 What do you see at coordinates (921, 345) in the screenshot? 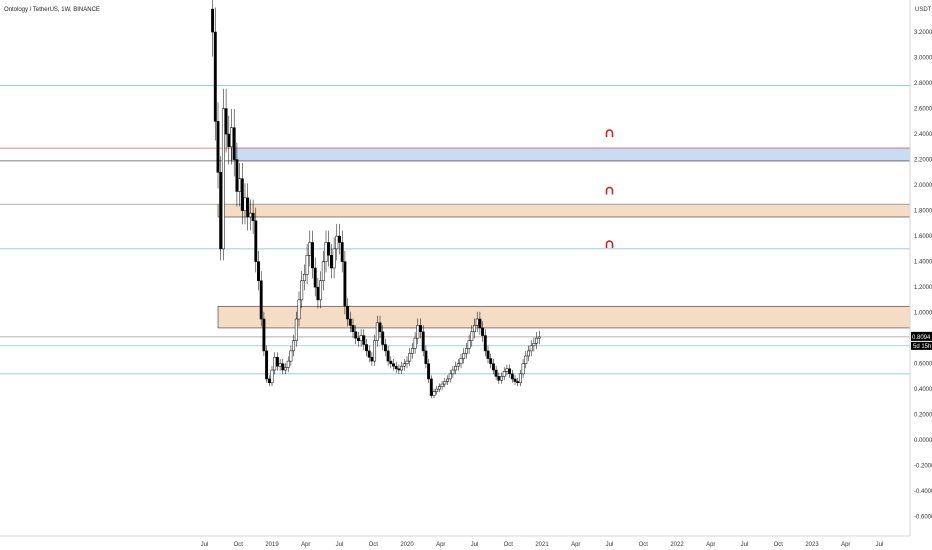
I see `countdown-badge-bg` at bounding box center [921, 345].